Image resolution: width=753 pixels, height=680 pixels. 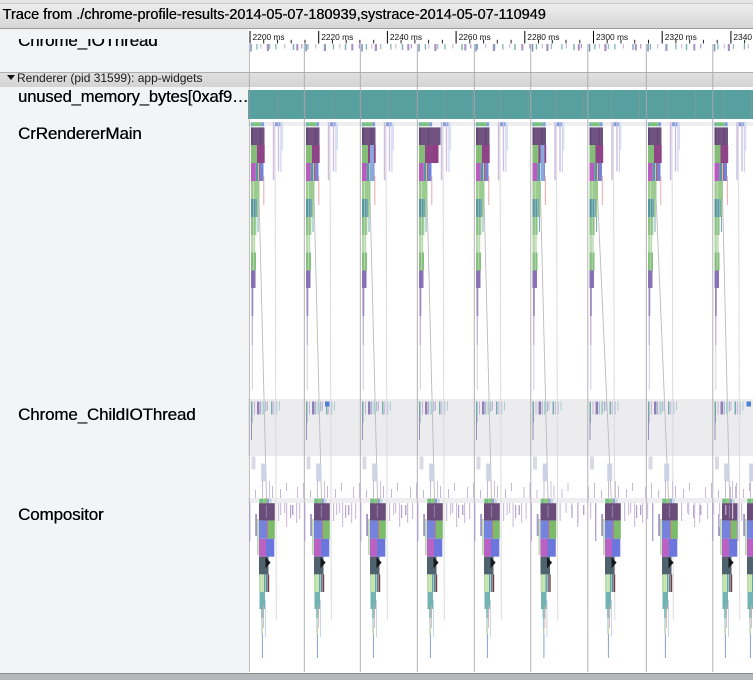 What do you see at coordinates (743, 37) in the screenshot?
I see `svg-text: 2340 ms` at bounding box center [743, 37].